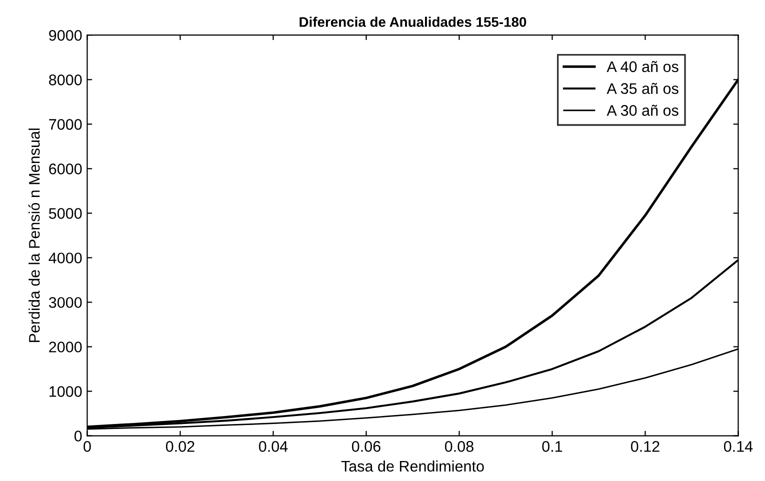 This screenshot has height=481, width=765. What do you see at coordinates (642, 110) in the screenshot?
I see `legend-label: A 30 añ os` at bounding box center [642, 110].